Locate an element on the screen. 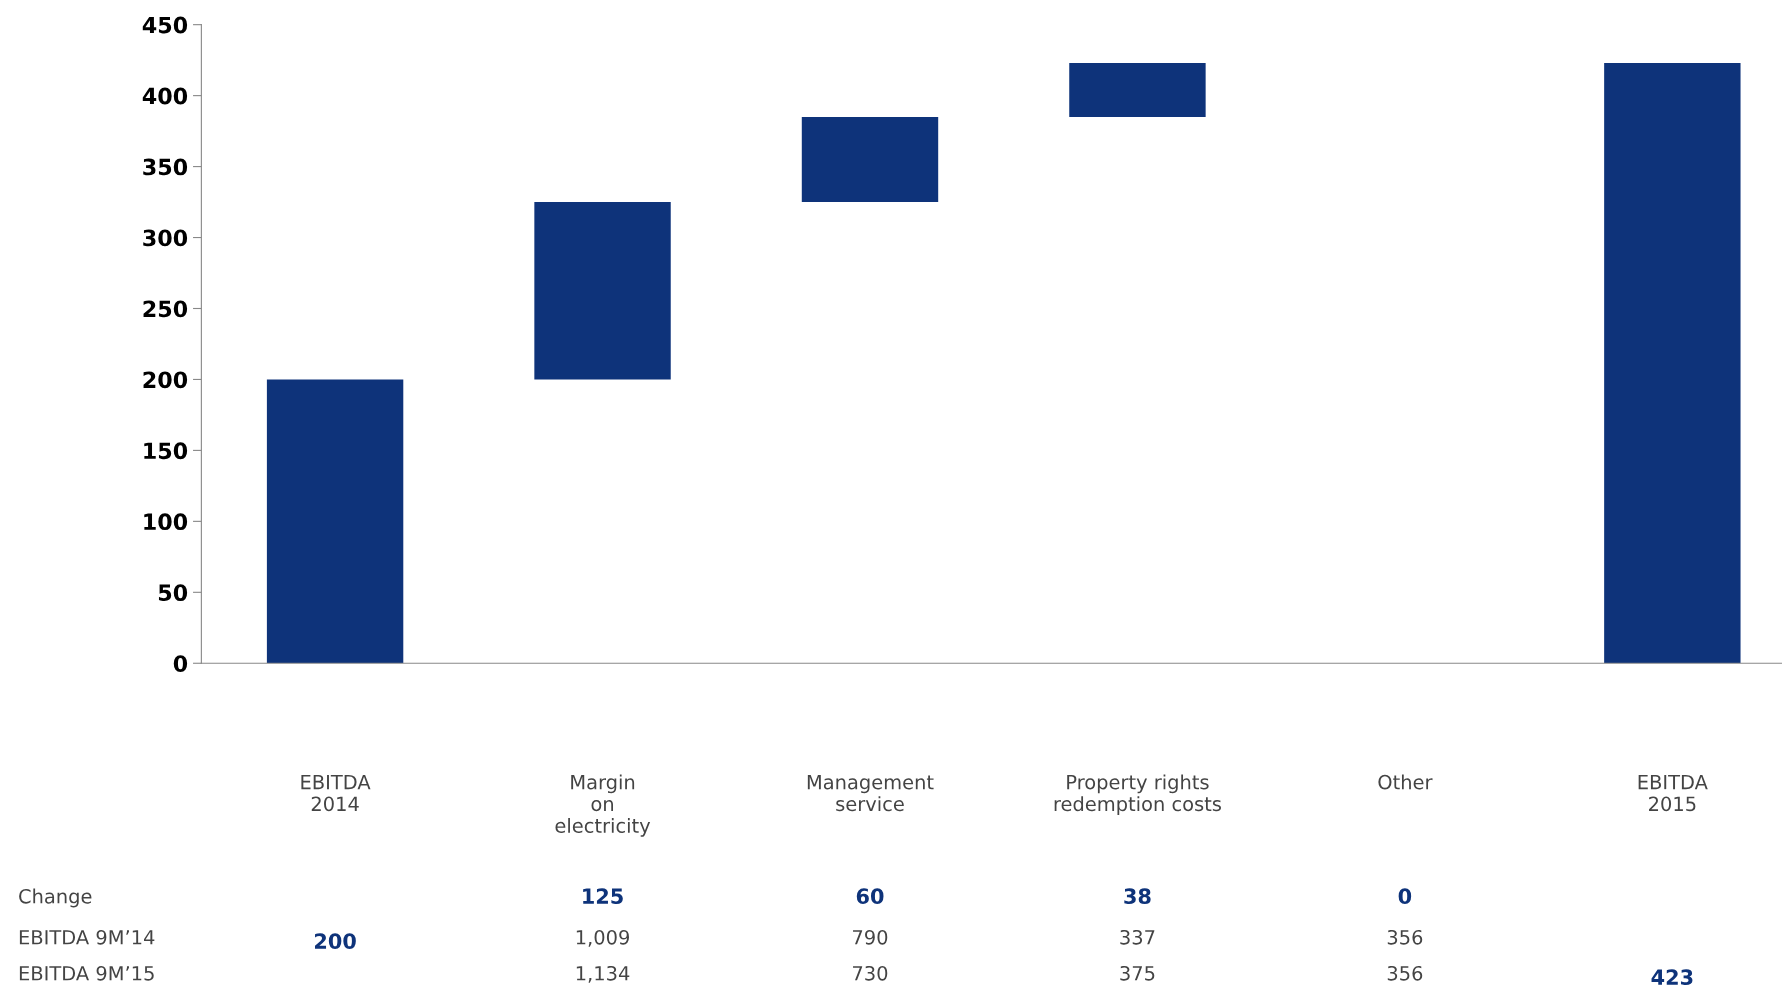  text: 1,134 is located at coordinates (603, 974).